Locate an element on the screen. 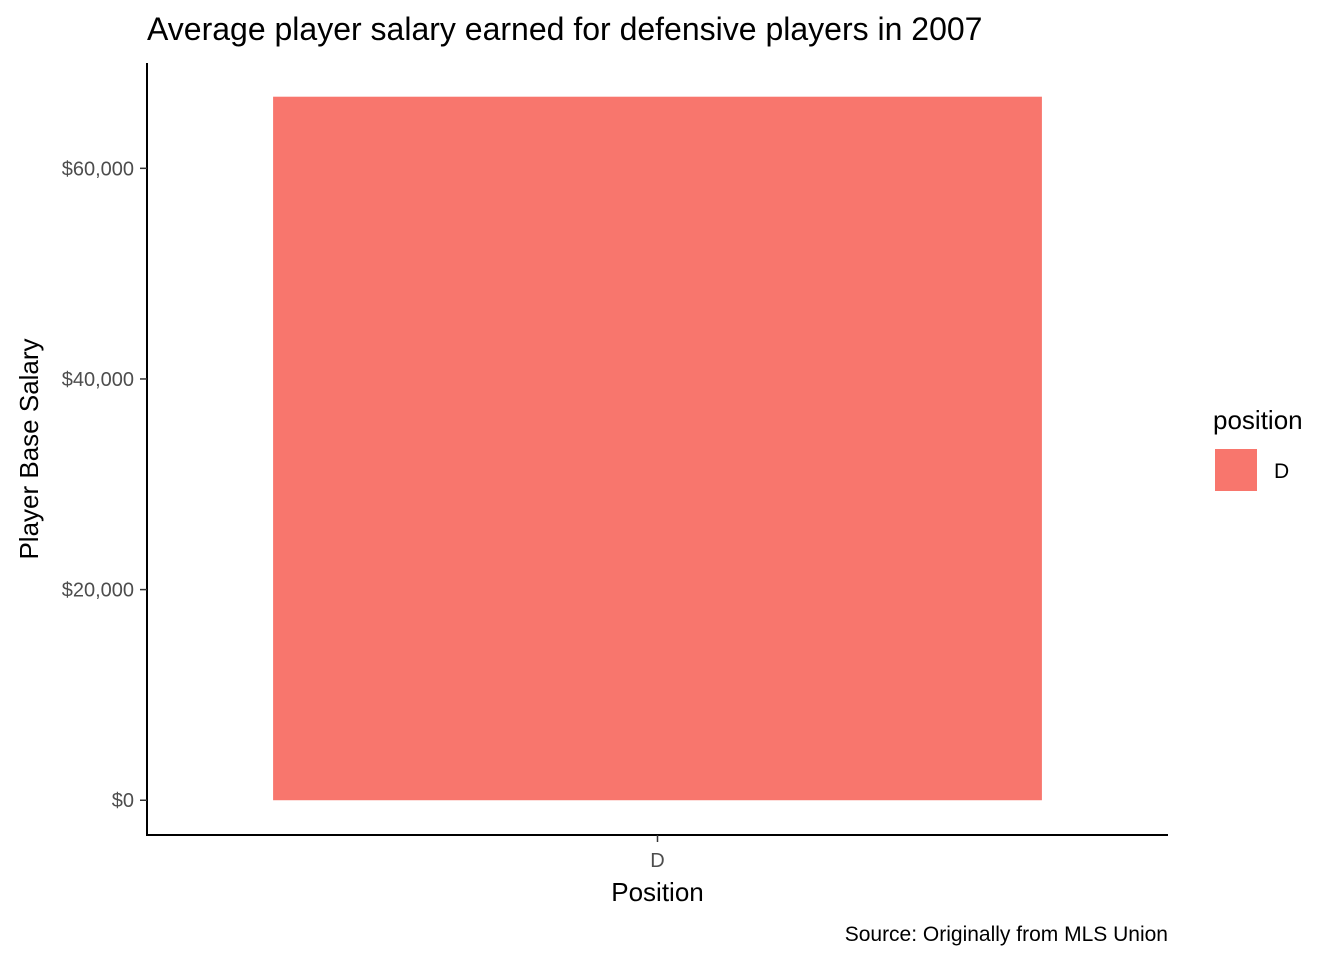 Image resolution: width=1344 pixels, height=960 pixels. y-tick-label: $20,000 is located at coordinates (98, 591).